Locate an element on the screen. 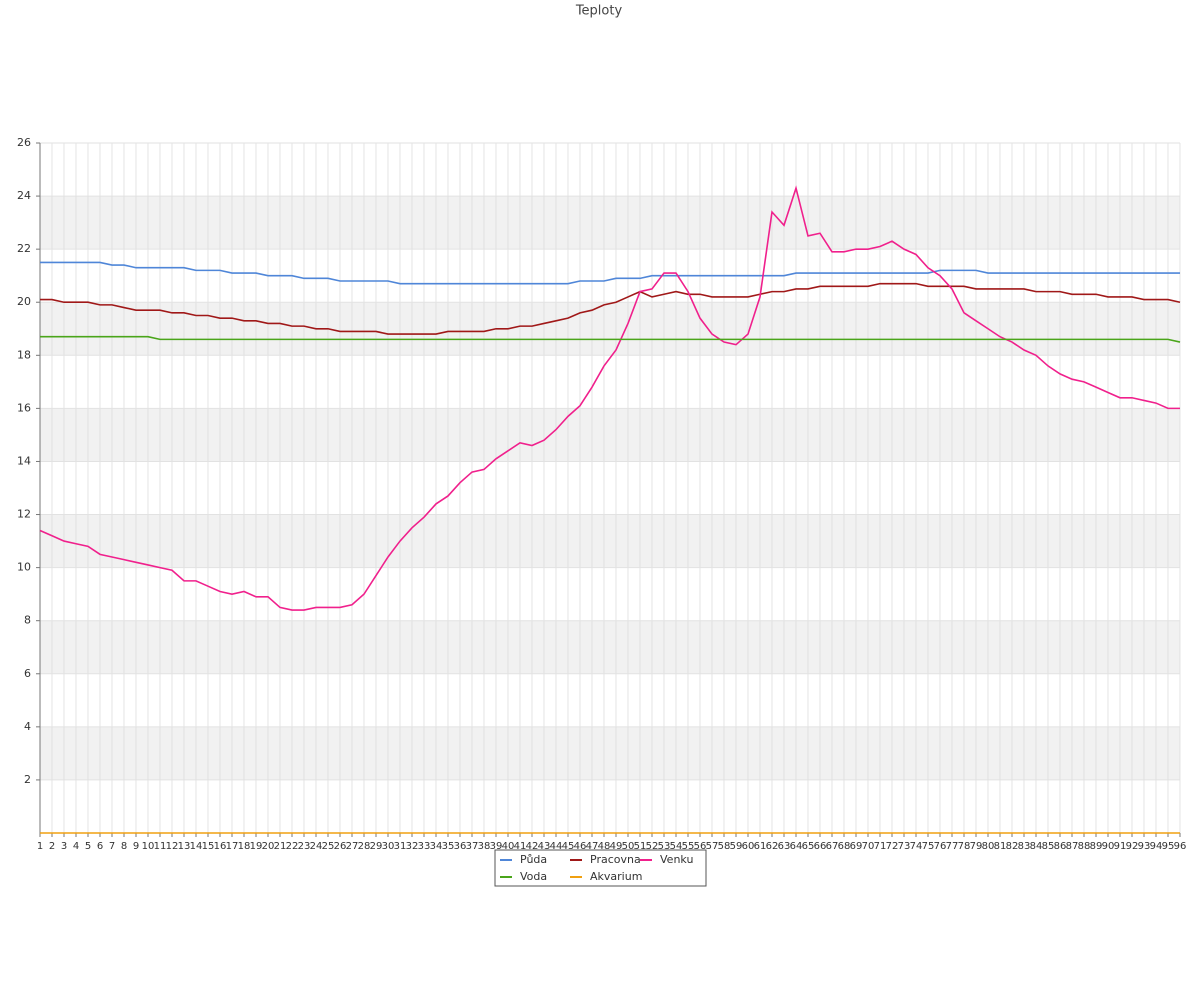 Image resolution: width=1200 pixels, height=1000 pixels. x-tick-label: 75 is located at coordinates (928, 846).